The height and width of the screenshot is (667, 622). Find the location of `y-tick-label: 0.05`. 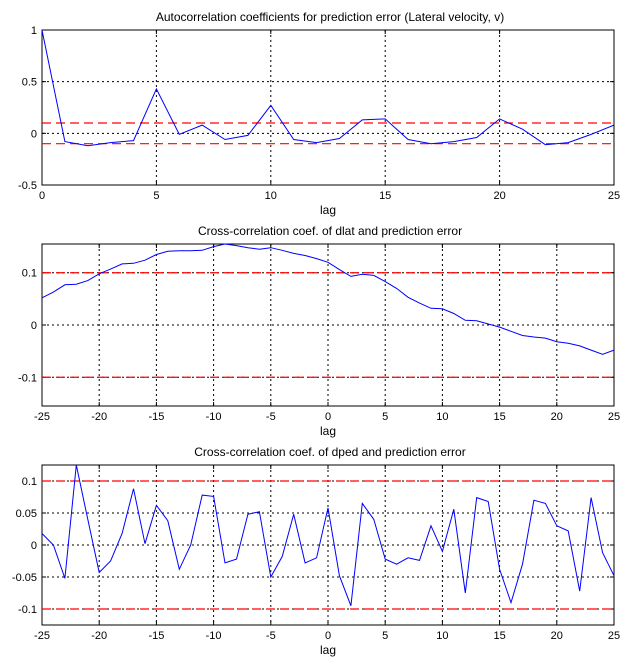

y-tick-label: 0.05 is located at coordinates (26, 514).